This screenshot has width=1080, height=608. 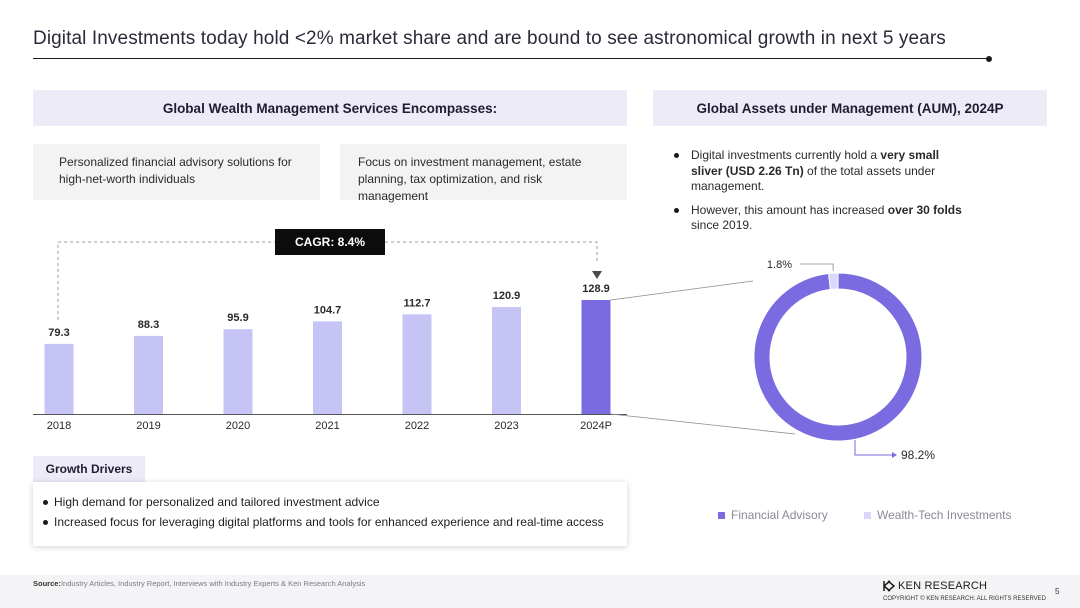 I want to click on source-label: Source:, so click(x=47, y=583).